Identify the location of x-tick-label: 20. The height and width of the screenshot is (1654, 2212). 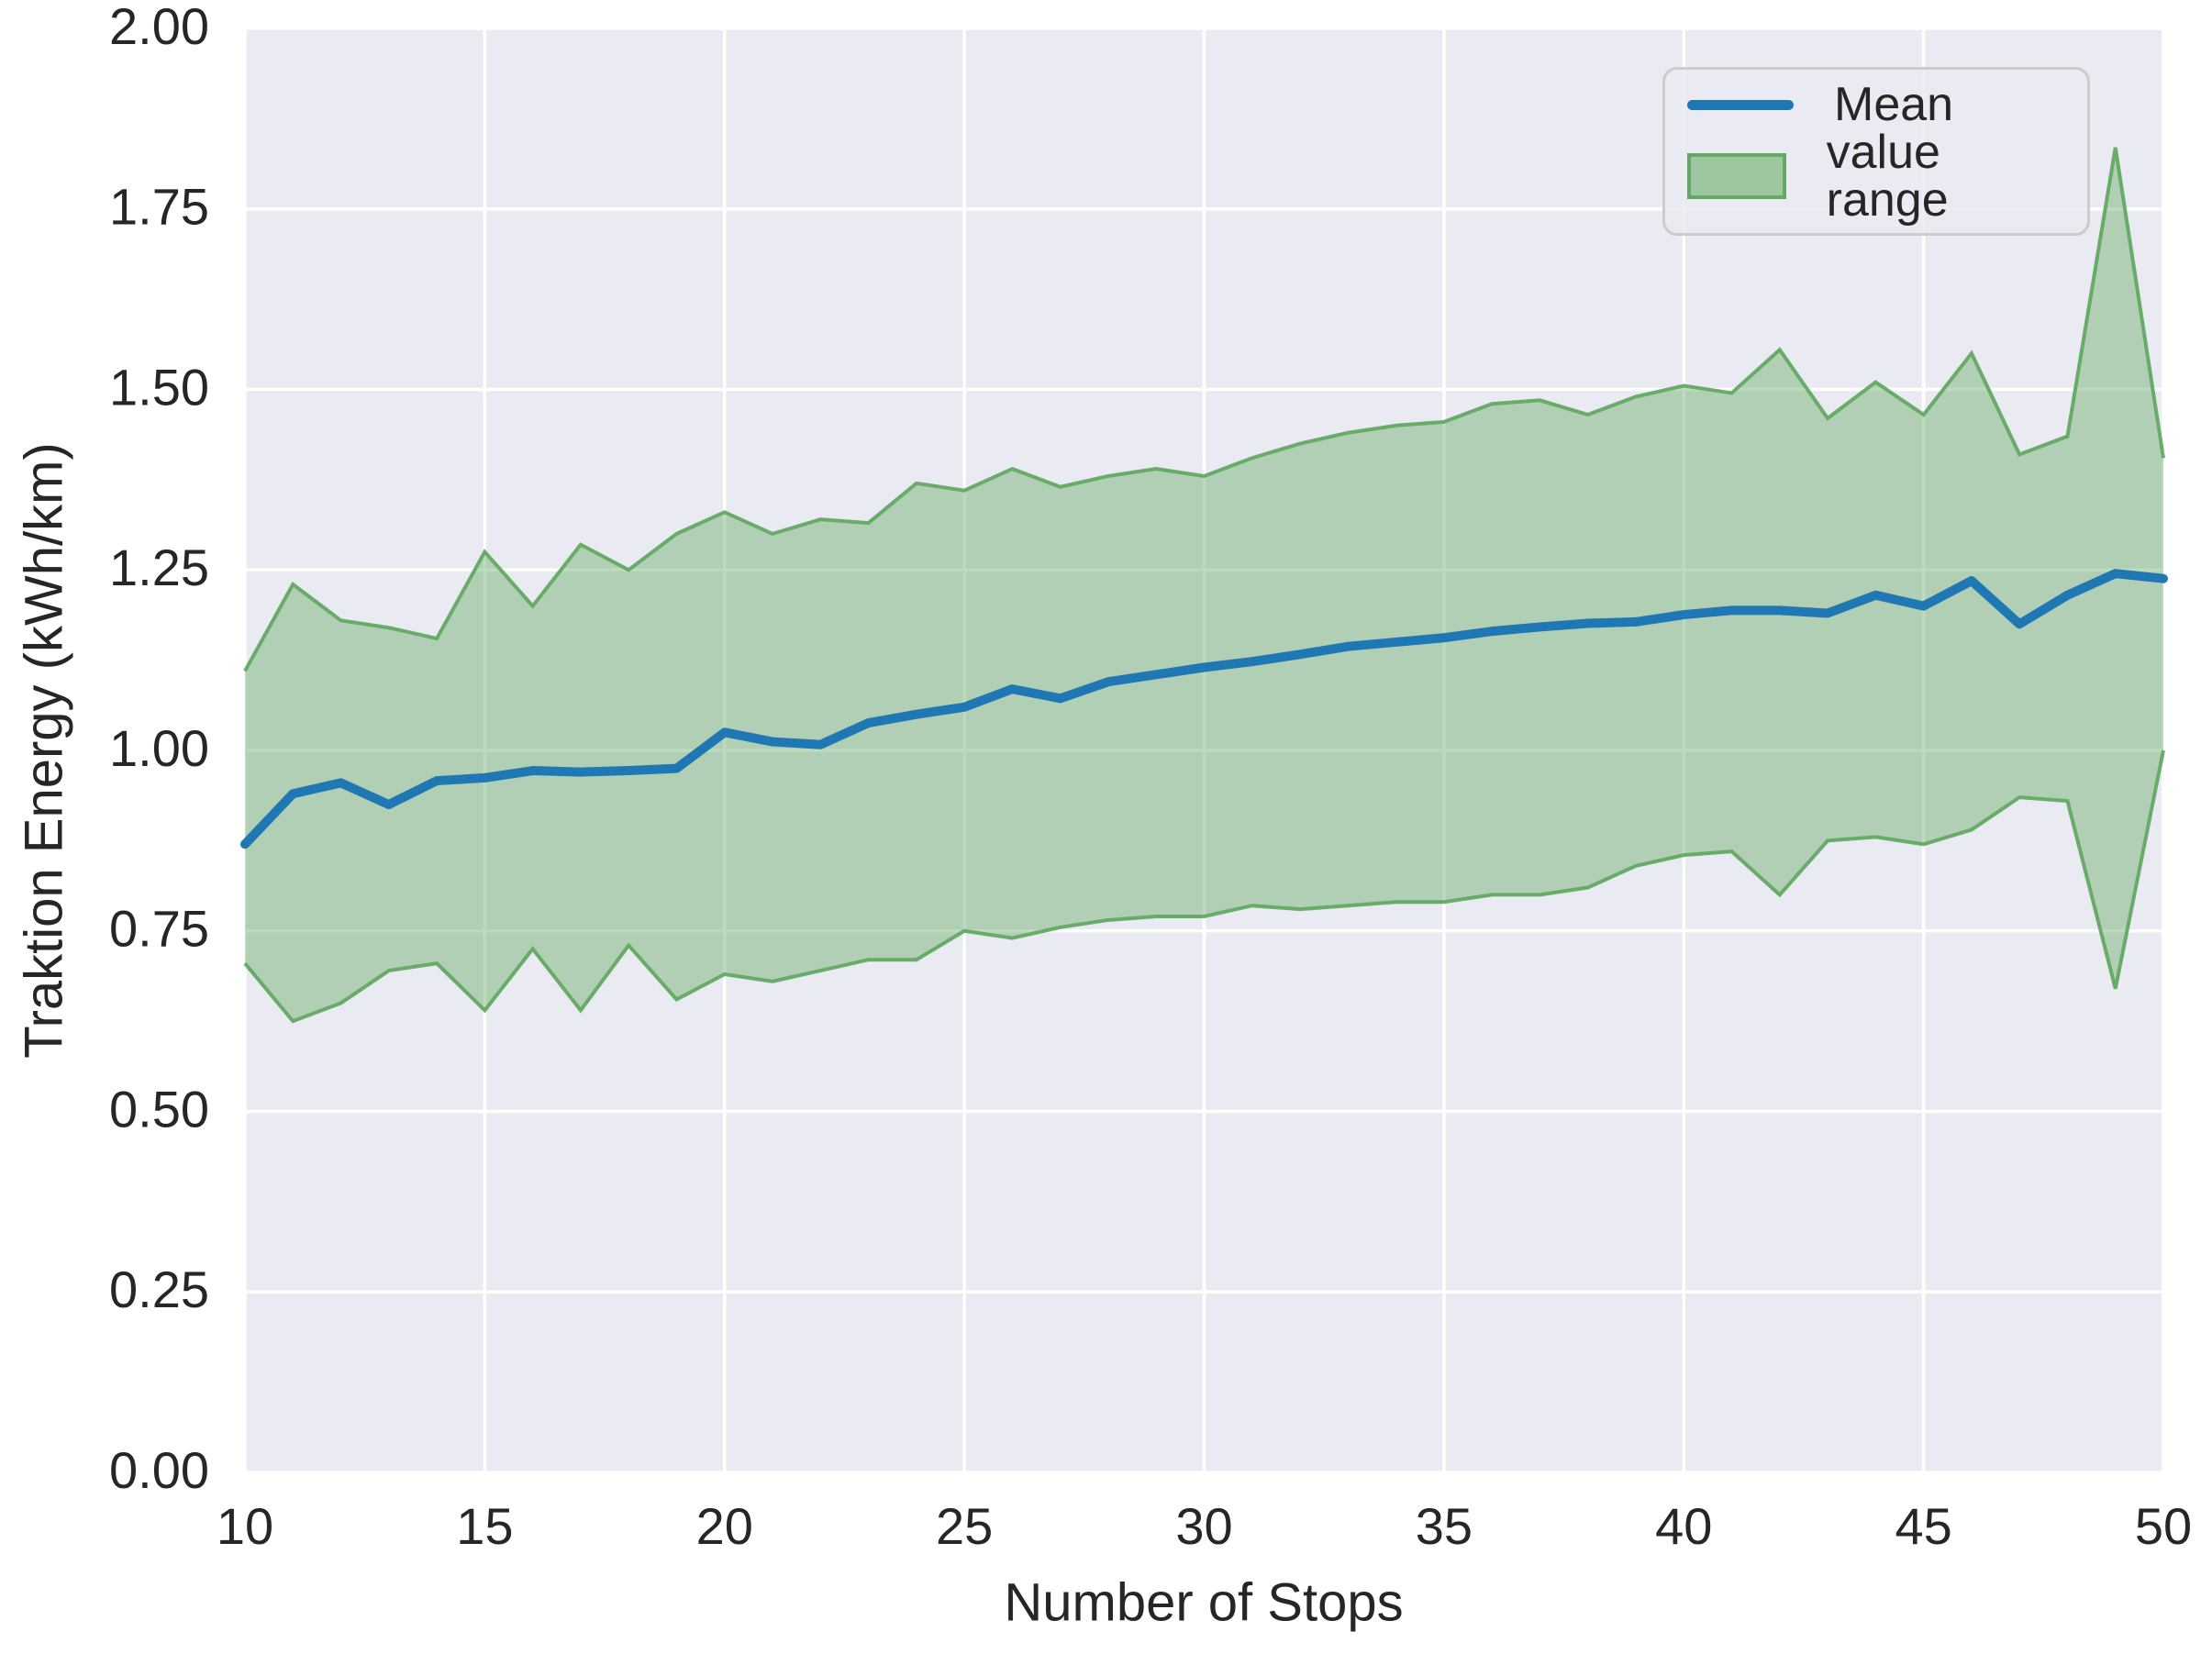
(724, 1526).